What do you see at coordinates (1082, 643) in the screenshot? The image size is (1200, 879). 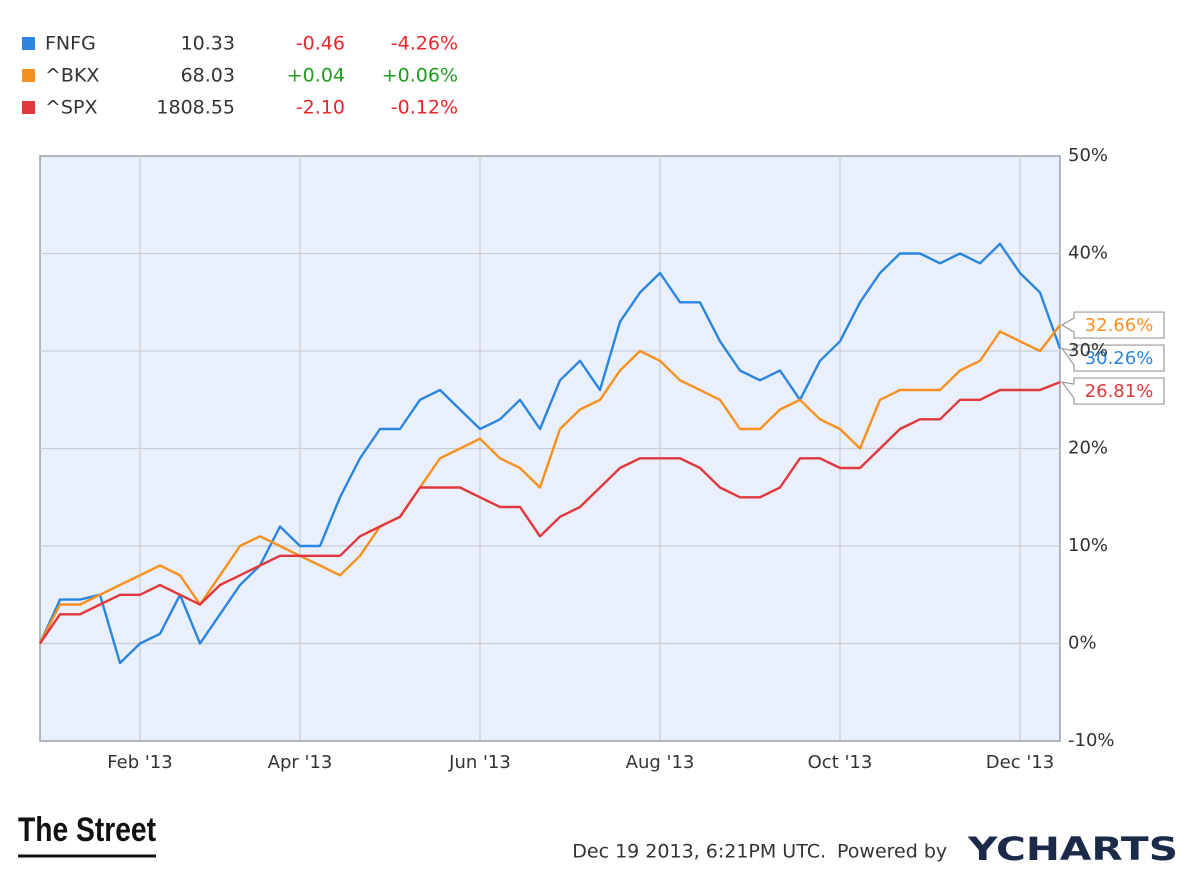 I see `y-tick-label: 0%` at bounding box center [1082, 643].